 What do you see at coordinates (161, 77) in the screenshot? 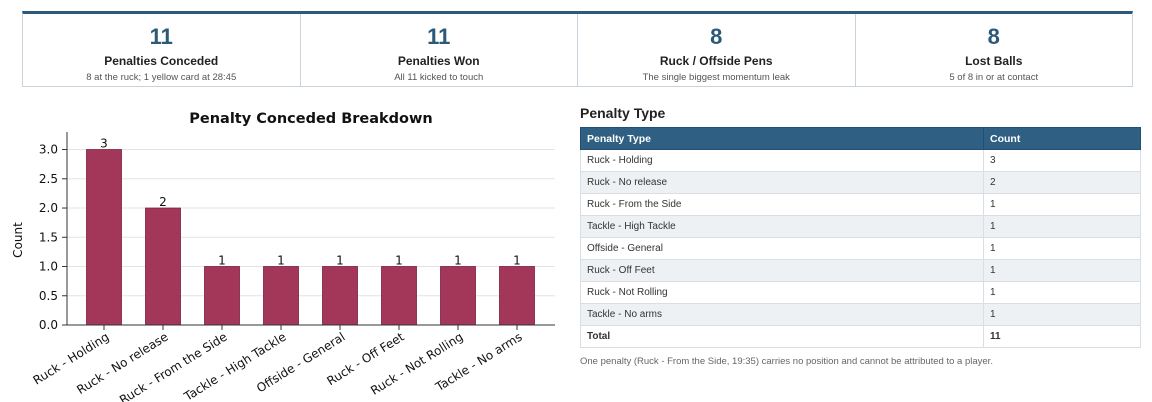
I see `kpi-subtitle: 8 at the ruck; 1 yellow card at 28:45` at bounding box center [161, 77].